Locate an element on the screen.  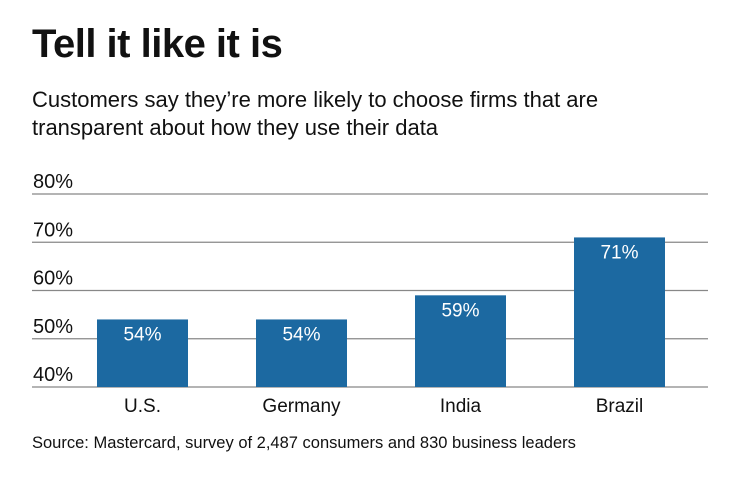
x-tick-label: Brazil is located at coordinates (620, 406).